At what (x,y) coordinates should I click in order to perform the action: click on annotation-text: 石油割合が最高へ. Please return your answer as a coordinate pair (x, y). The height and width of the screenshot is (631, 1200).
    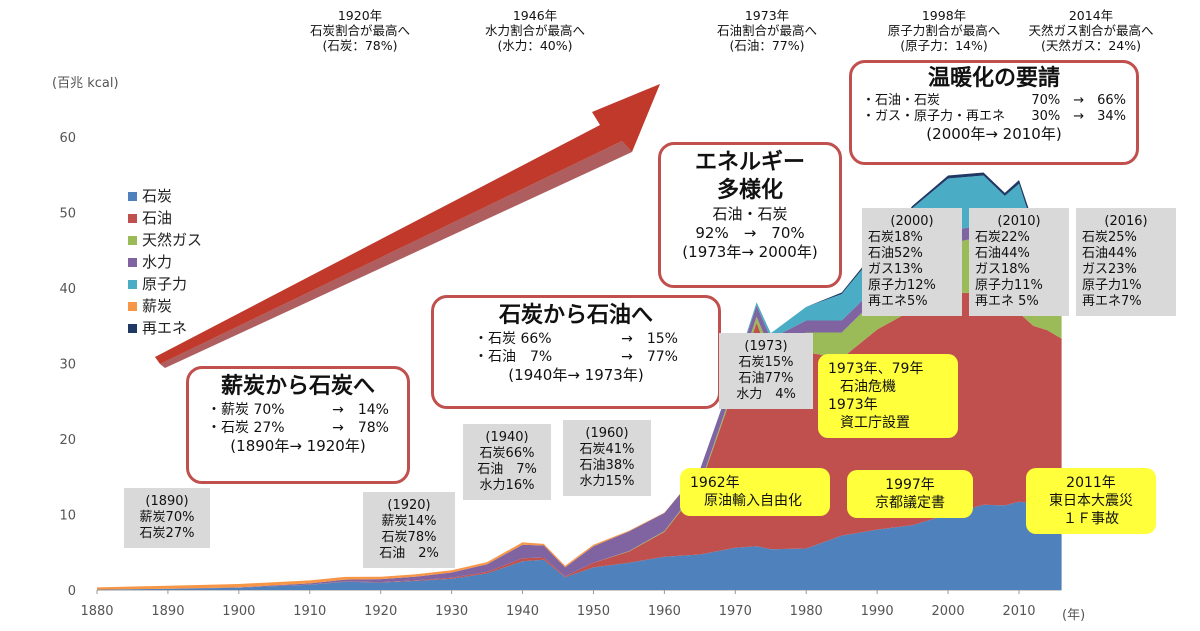
    Looking at the image, I should click on (766, 30).